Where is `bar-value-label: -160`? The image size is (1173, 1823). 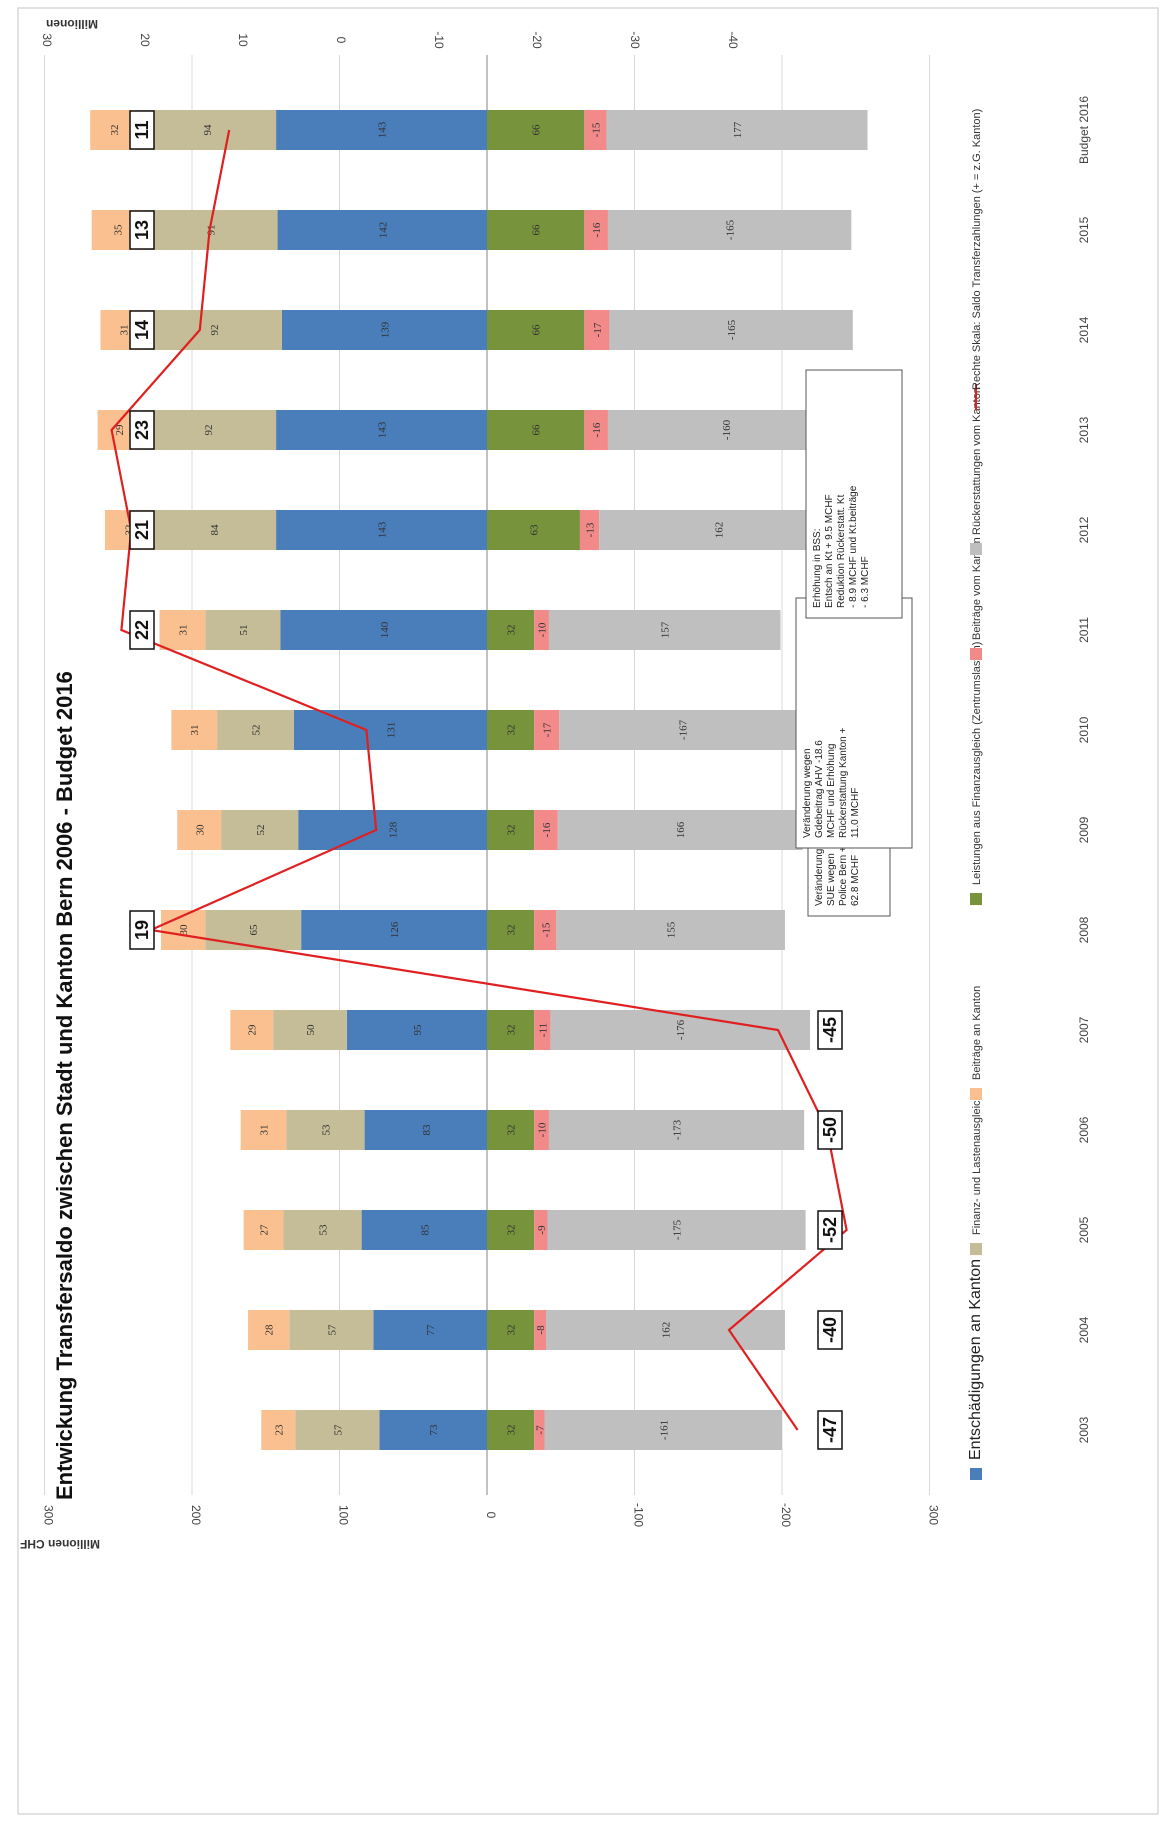 bar-value-label: -160 is located at coordinates (727, 429).